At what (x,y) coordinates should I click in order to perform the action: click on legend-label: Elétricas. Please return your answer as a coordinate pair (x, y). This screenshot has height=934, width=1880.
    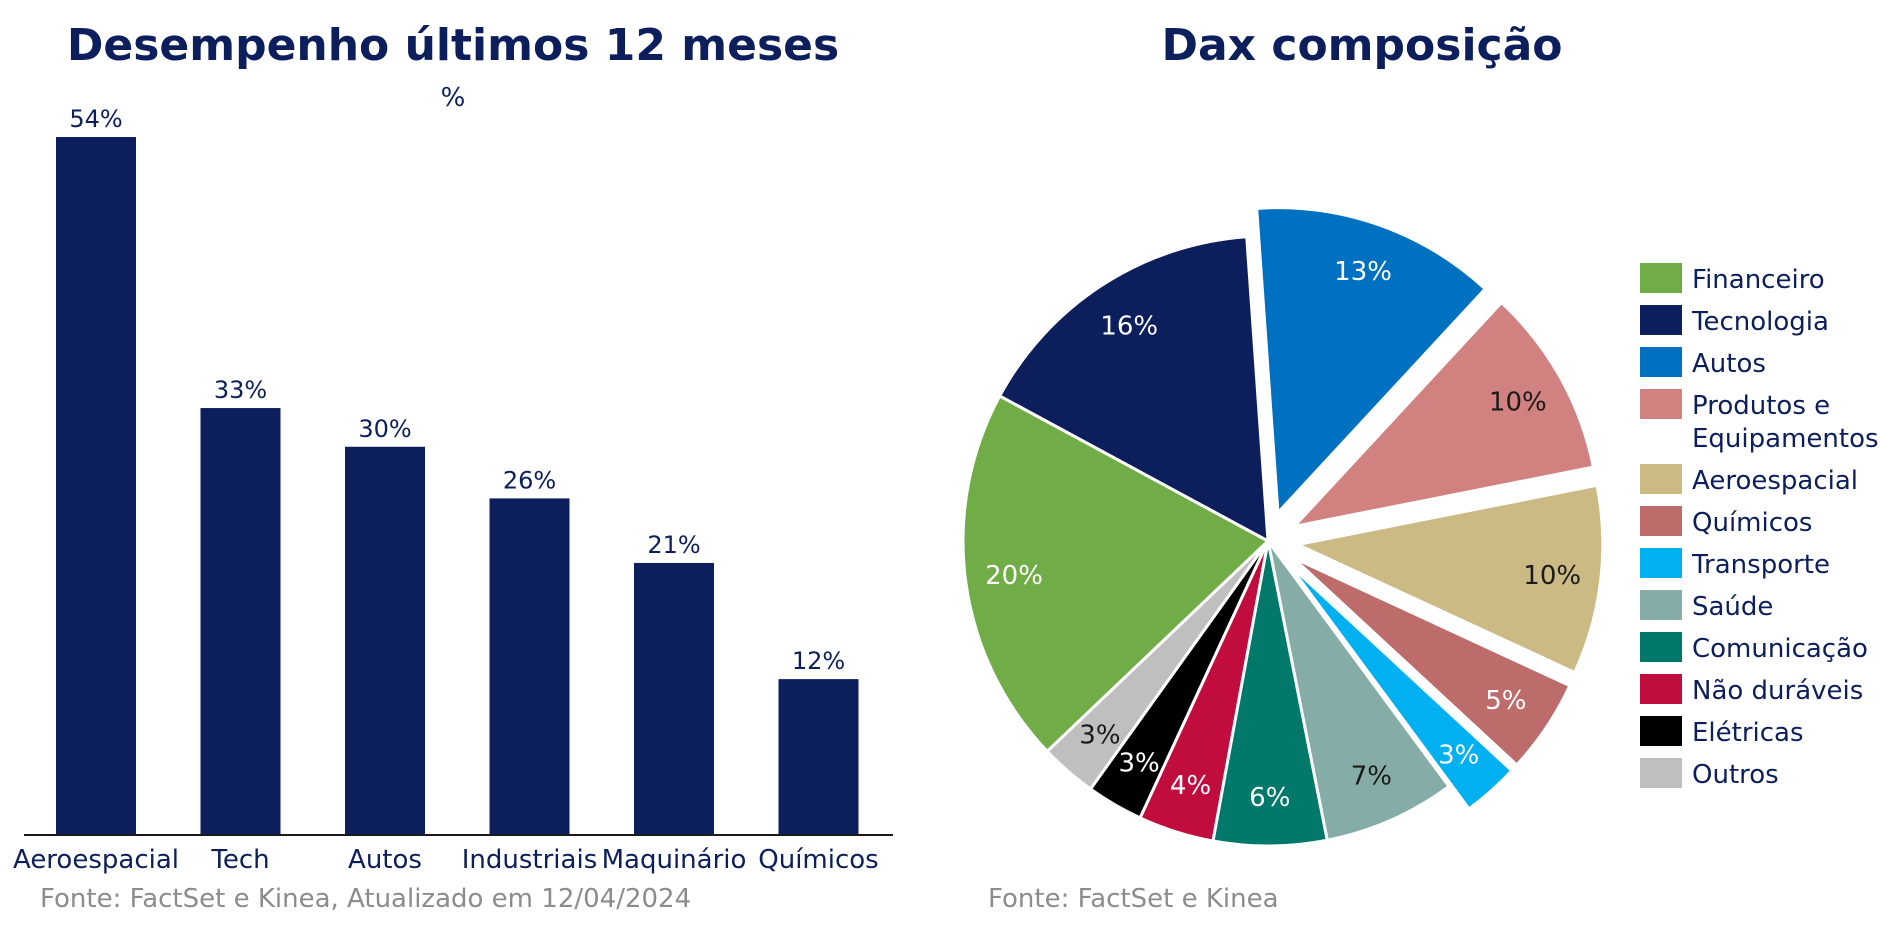
    Looking at the image, I should click on (1748, 733).